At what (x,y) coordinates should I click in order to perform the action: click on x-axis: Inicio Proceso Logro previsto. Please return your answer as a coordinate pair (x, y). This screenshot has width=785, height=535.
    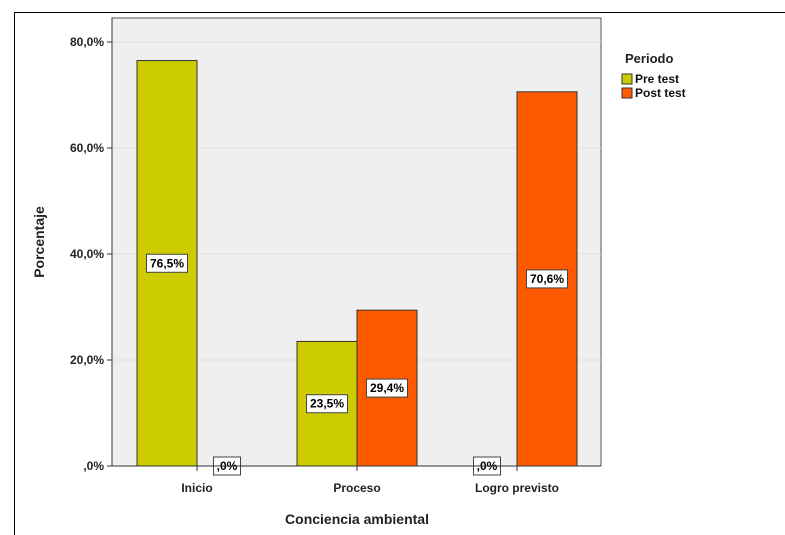
    Looking at the image, I should click on (356, 480).